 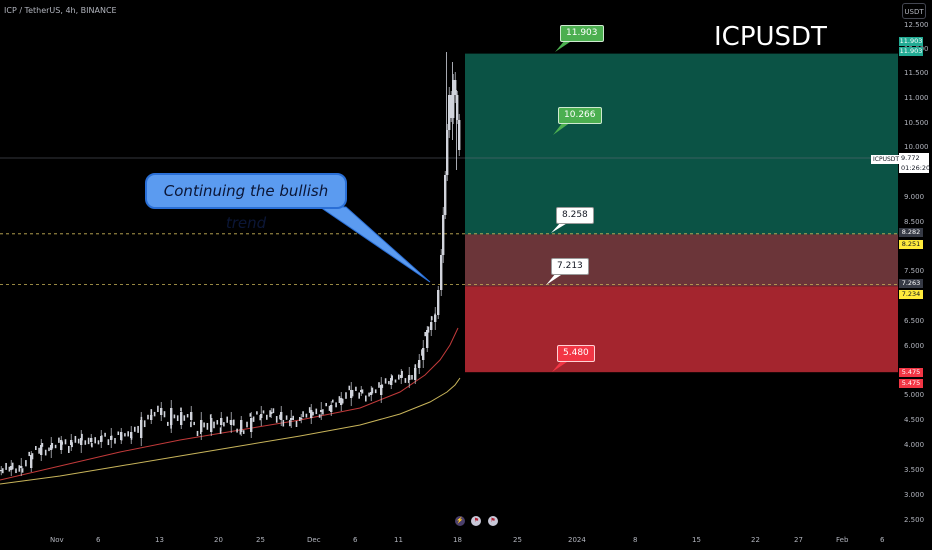 I want to click on bar-countdown: 01:26:20, so click(x=916, y=168).